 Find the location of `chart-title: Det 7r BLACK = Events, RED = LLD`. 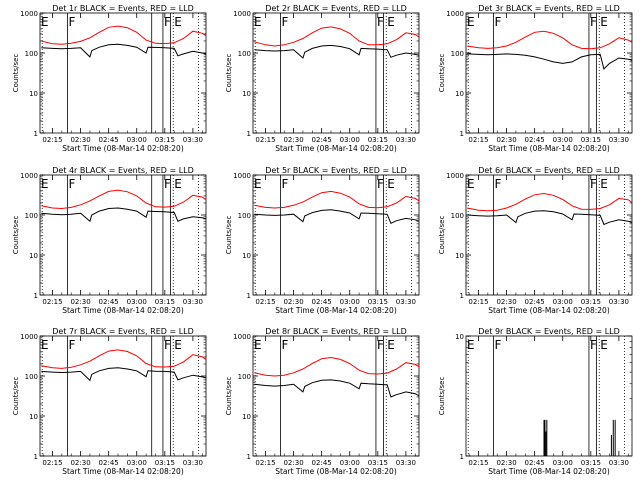

chart-title: Det 7r BLACK = Events, RED = LLD is located at coordinates (123, 331).